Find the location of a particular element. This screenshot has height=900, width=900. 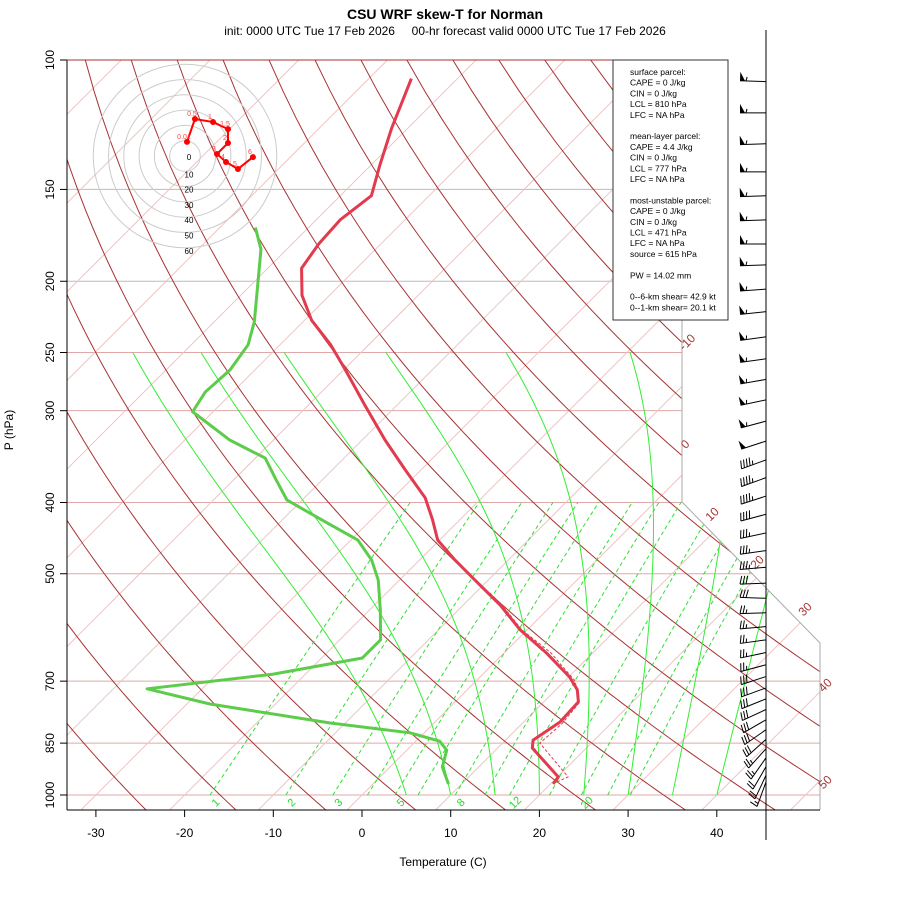

stats-line: source = 615 hPa is located at coordinates (663, 254).